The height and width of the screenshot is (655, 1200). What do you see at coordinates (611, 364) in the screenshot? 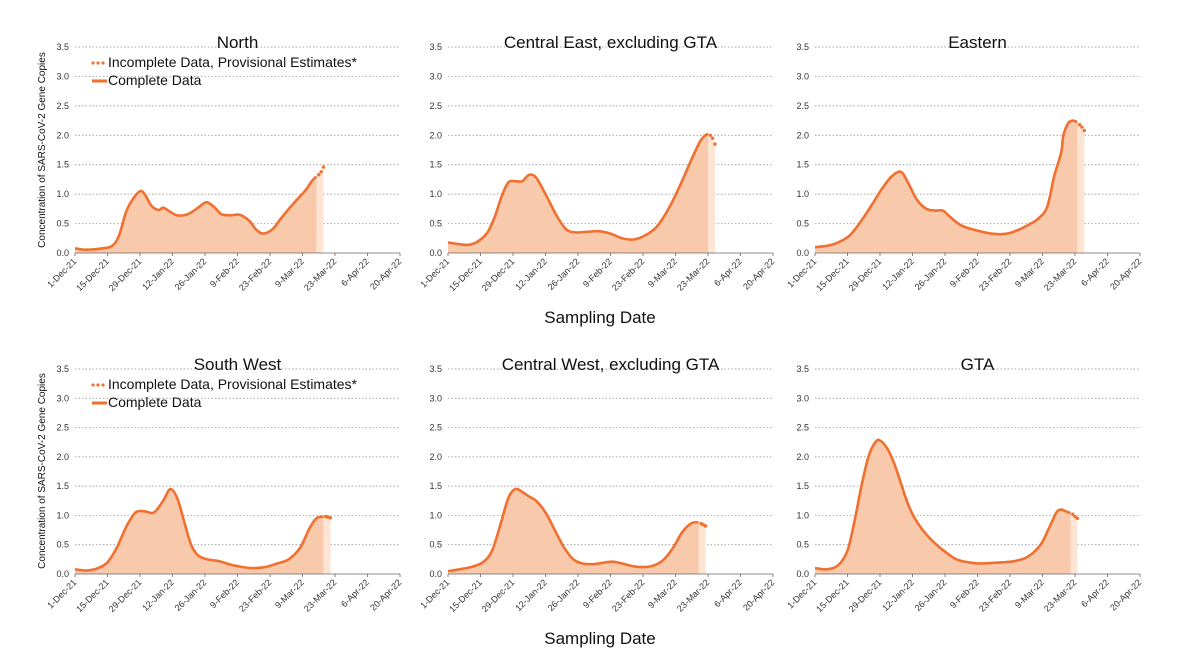
I see `panel-title: Central West, excluding GTA` at bounding box center [611, 364].